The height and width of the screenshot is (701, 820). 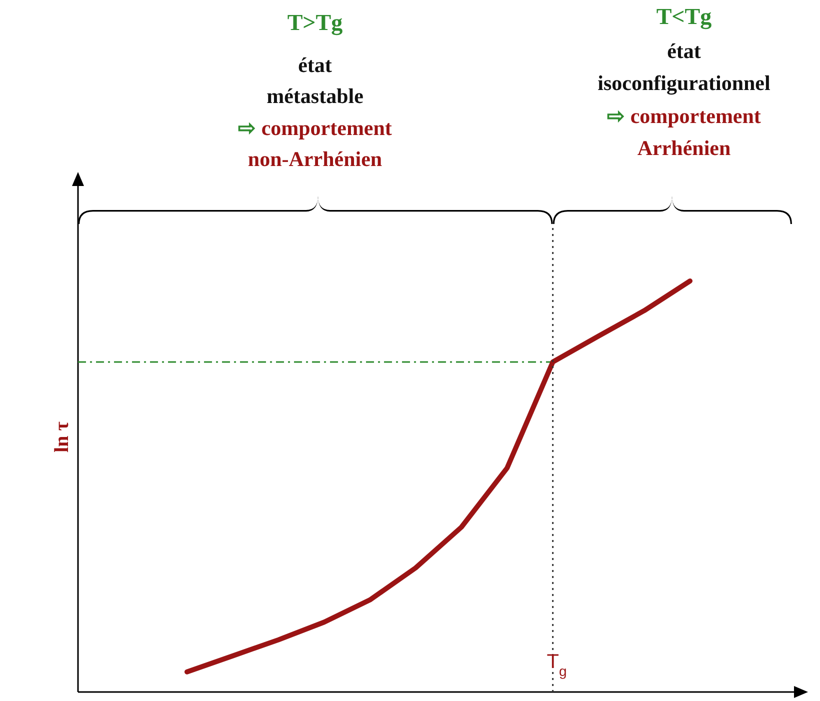 I want to click on text: T<Tg état isoconfigurationnel ⇨ comportement Arrhénien, so click(x=684, y=82).